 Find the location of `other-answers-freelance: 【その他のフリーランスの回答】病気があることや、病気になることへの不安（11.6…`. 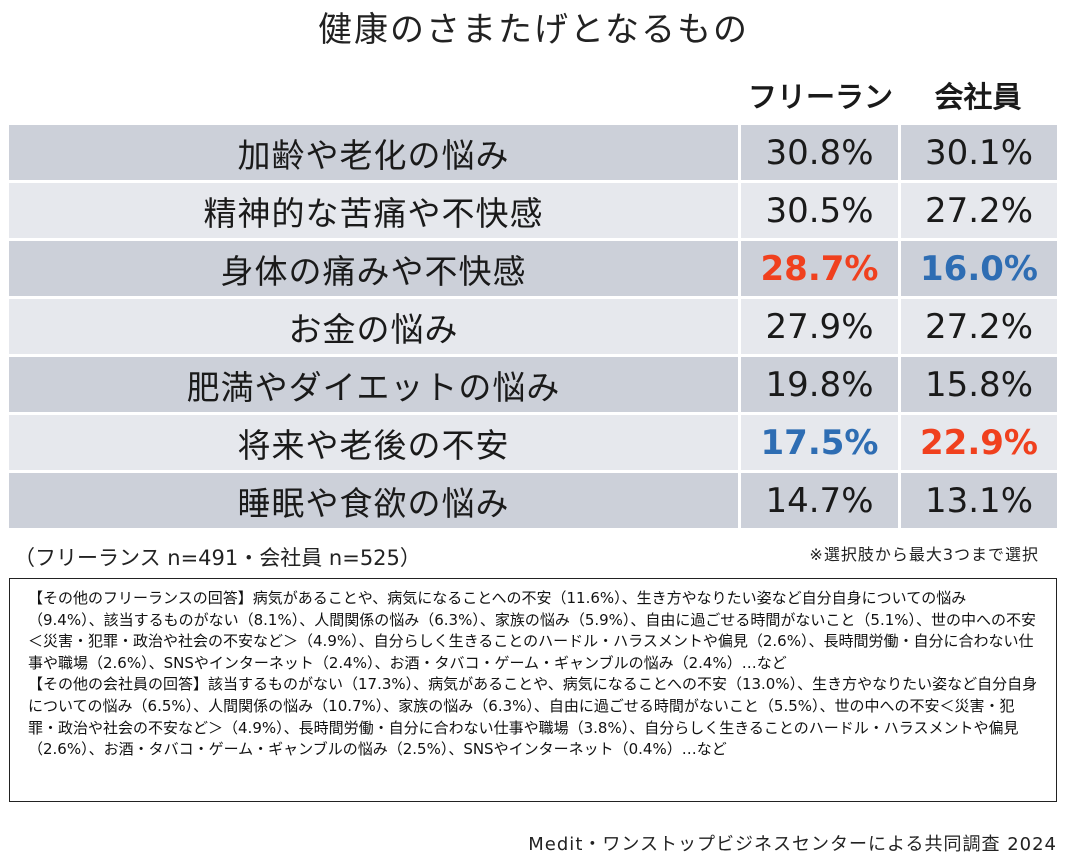

other-answers-freelance: 【その他のフリーランスの回答】病気があることや、病気になることへの不安（11.6… is located at coordinates (532, 630).